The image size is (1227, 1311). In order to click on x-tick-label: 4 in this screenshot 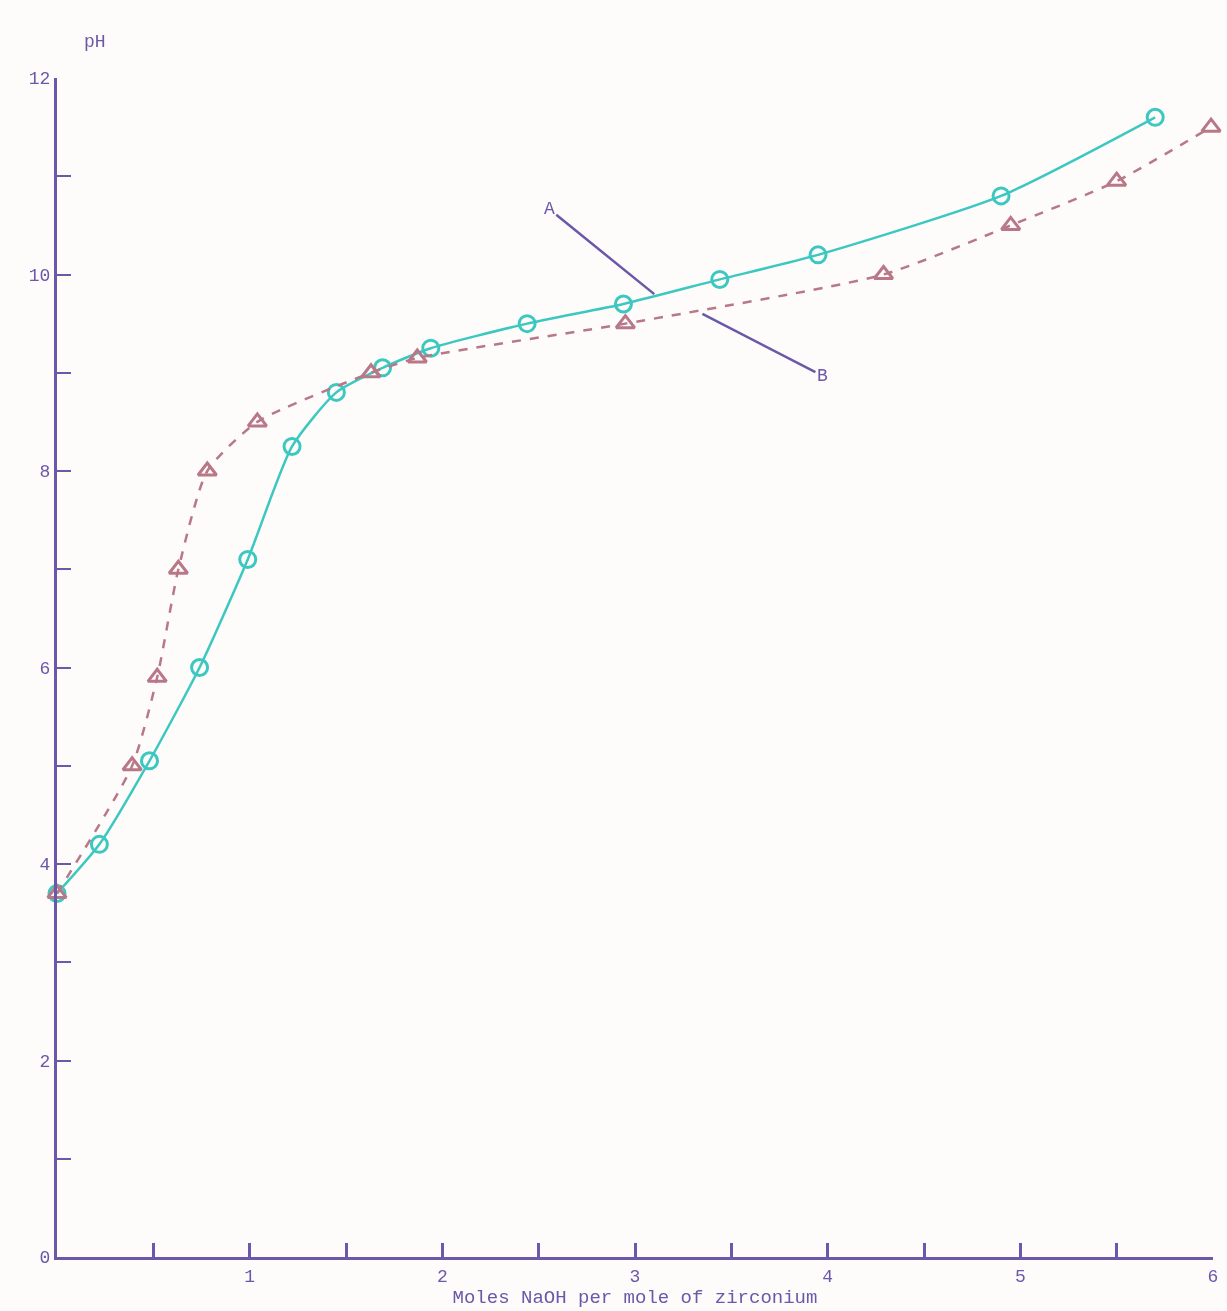, I will do `click(828, 1276)`.